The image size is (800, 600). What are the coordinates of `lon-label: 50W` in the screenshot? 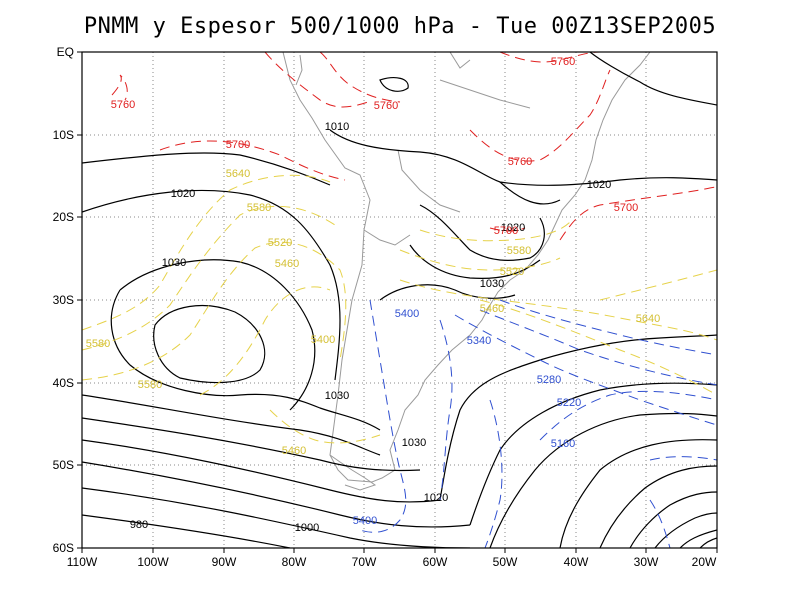 It's located at (505, 562).